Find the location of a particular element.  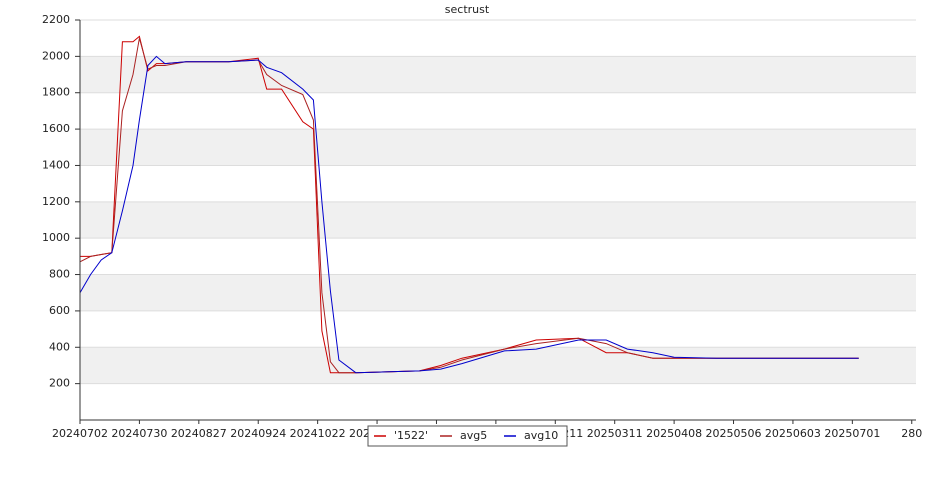

x-tick-label: 20250603 is located at coordinates (793, 433).